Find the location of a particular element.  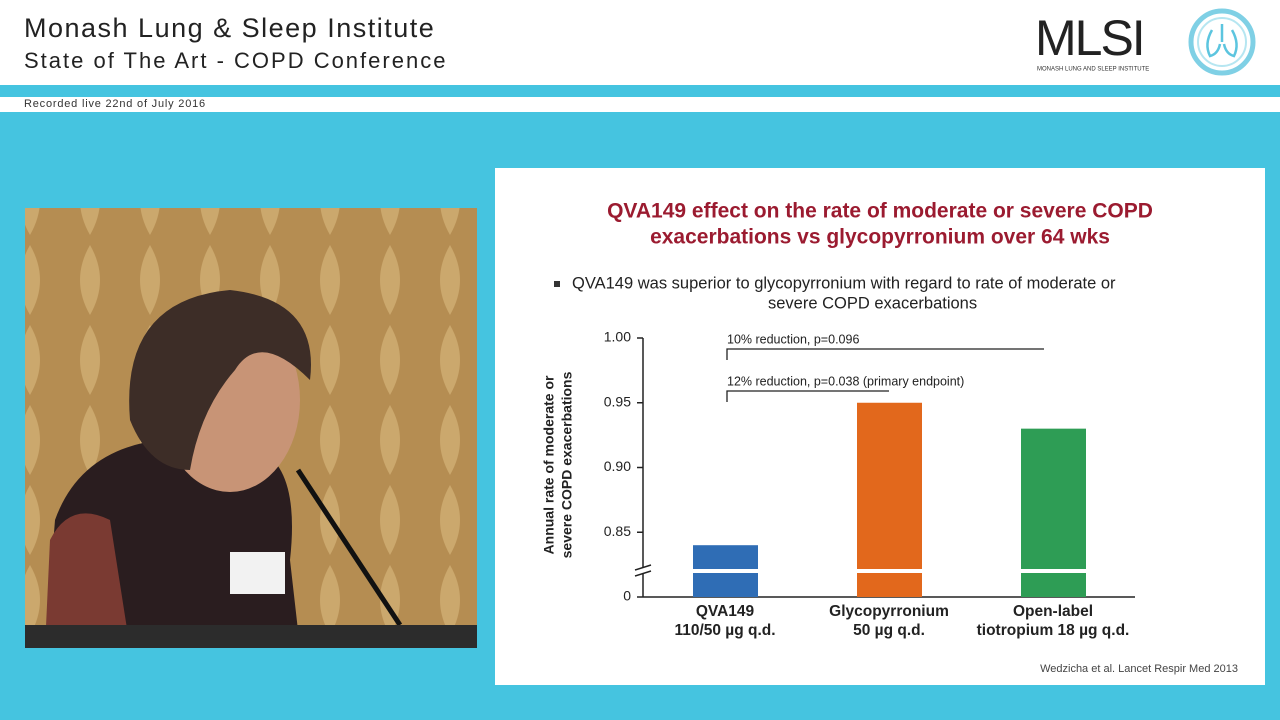

x-tick-label: Glycopyrronium is located at coordinates (889, 611).